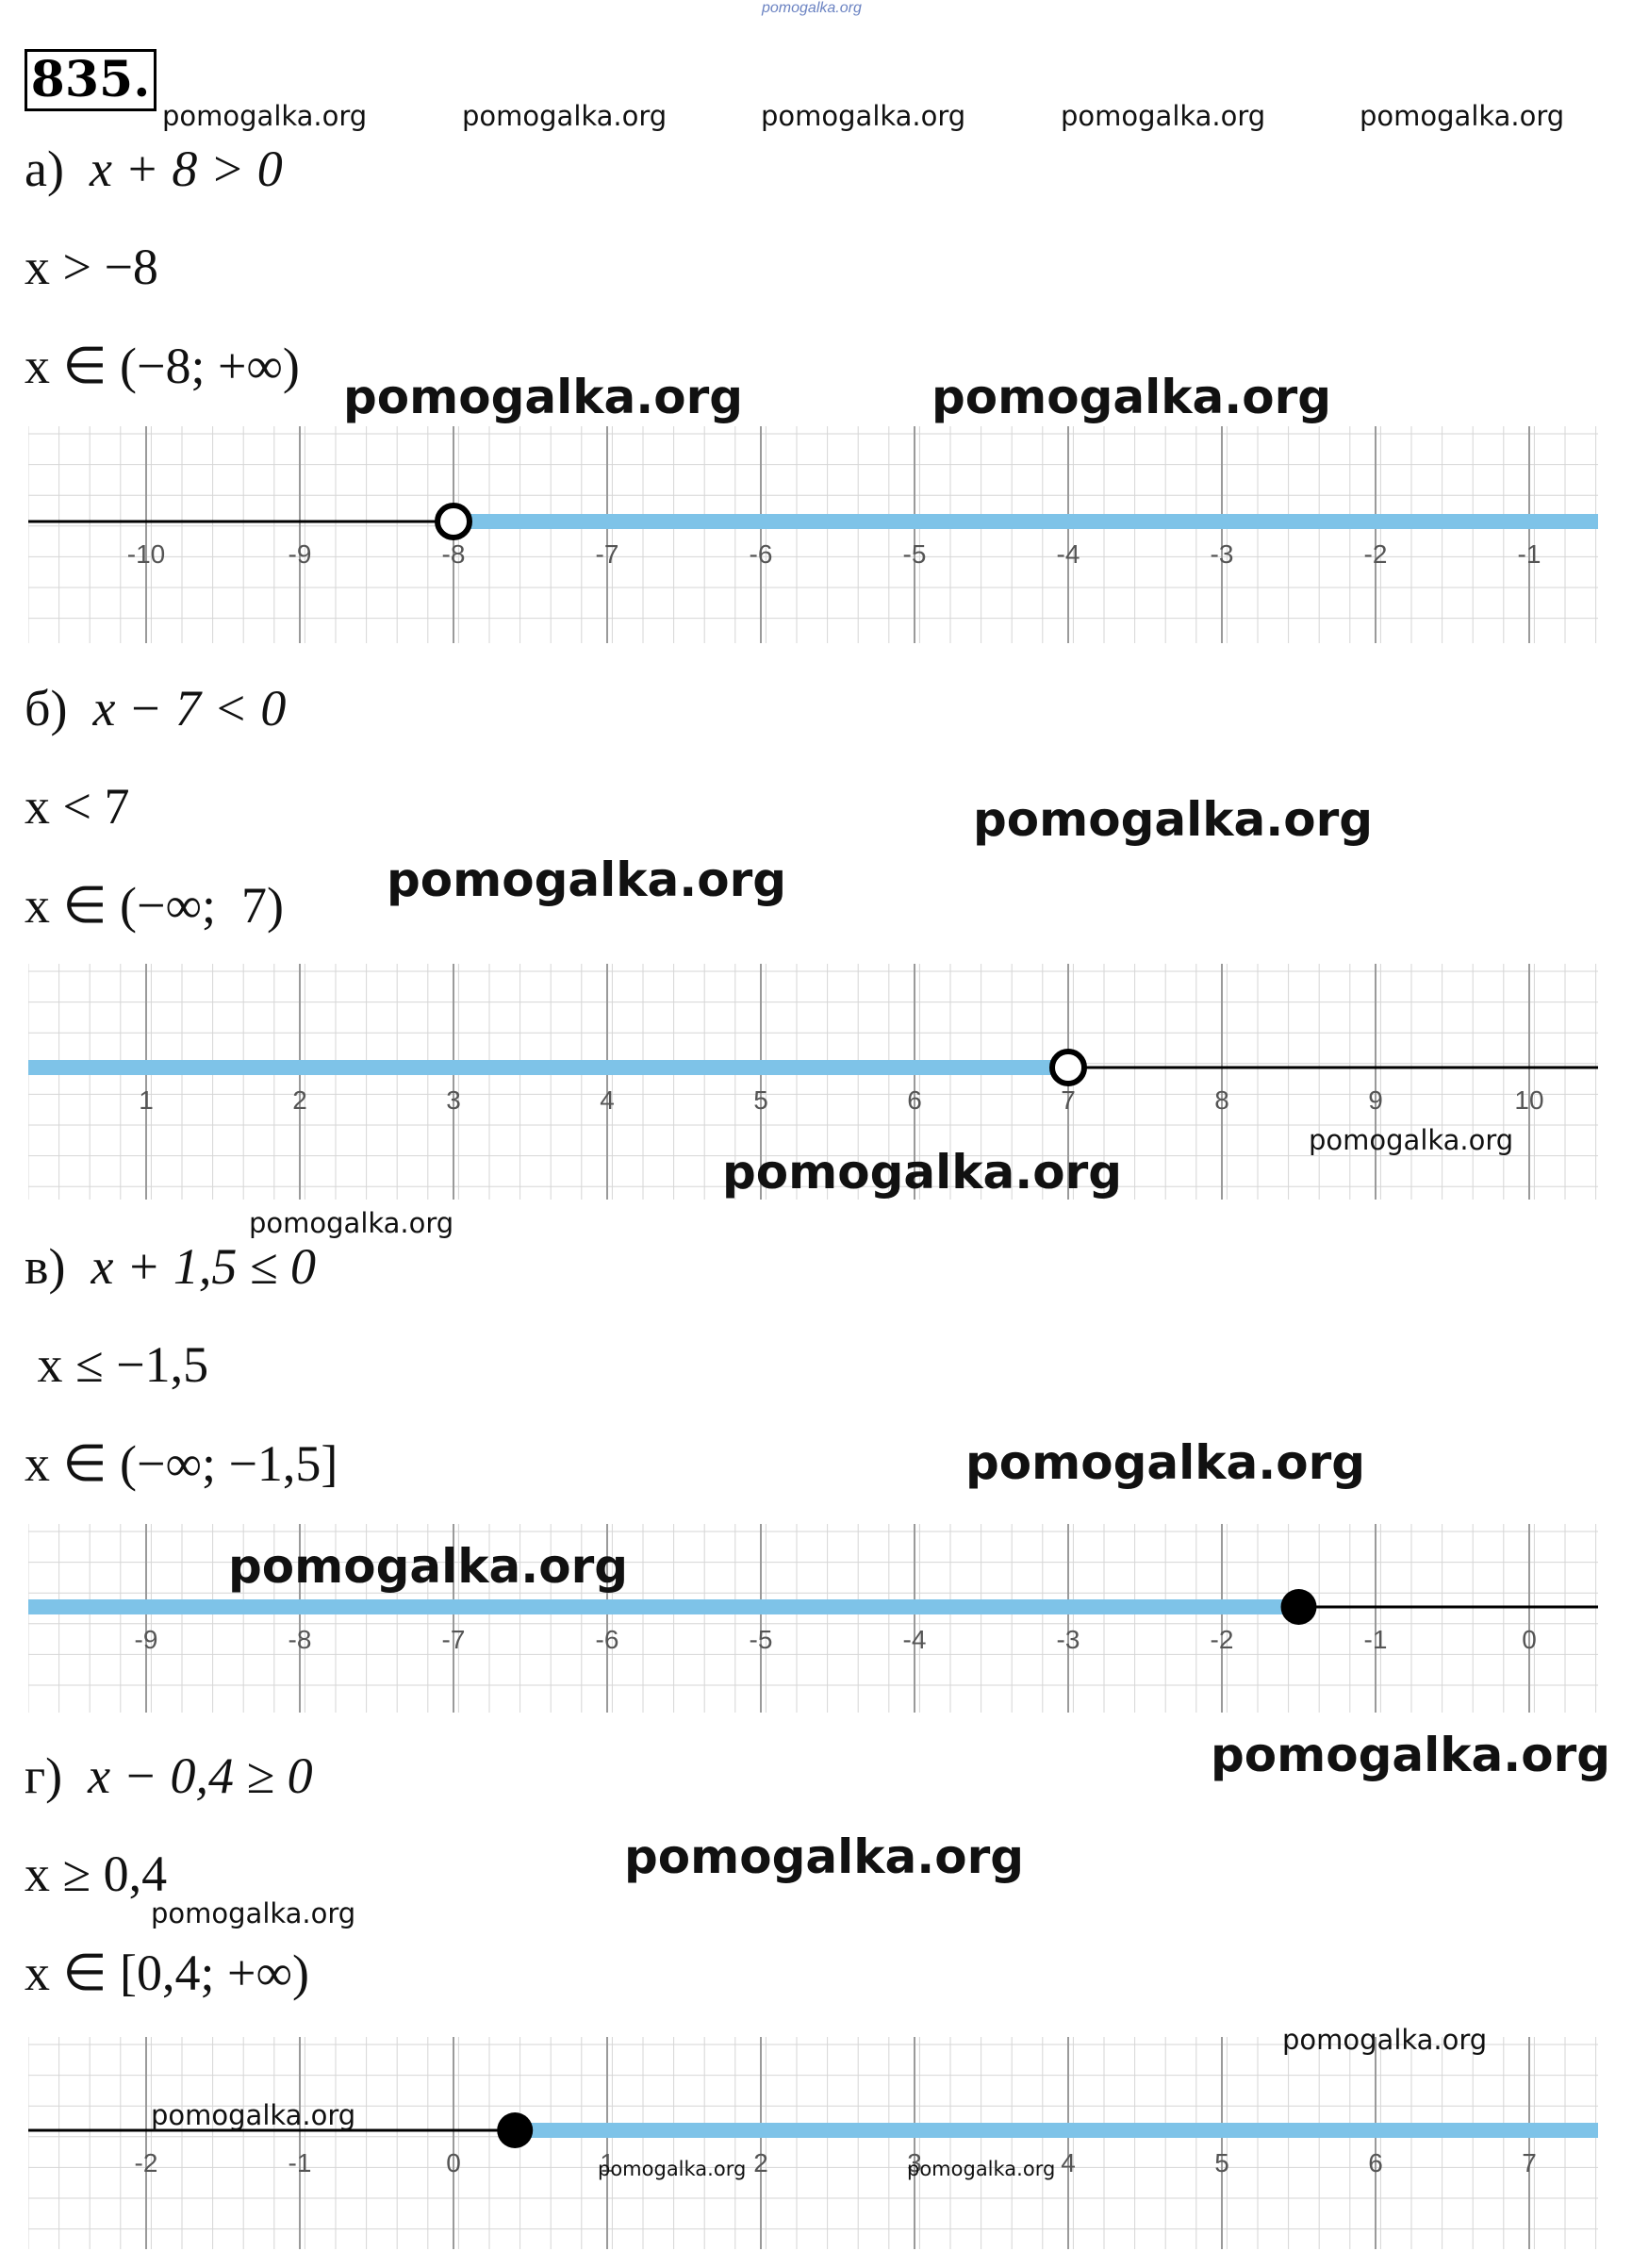 The width and height of the screenshot is (1632, 2268). Describe the element at coordinates (154, 906) in the screenshot. I see `part-b-interval: x ∈ (−∞; 7)` at that location.